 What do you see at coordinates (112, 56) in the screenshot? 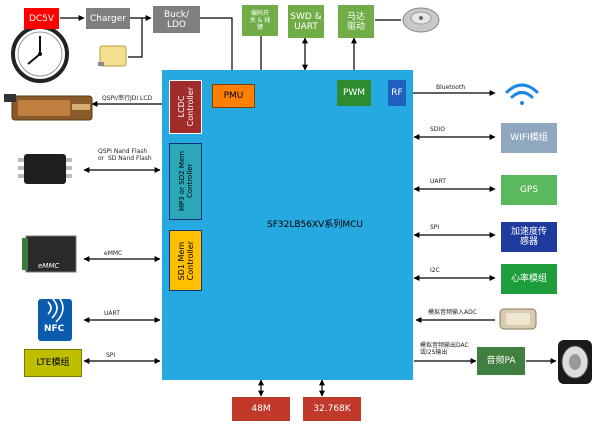
I see `battery-icon` at bounding box center [112, 56].